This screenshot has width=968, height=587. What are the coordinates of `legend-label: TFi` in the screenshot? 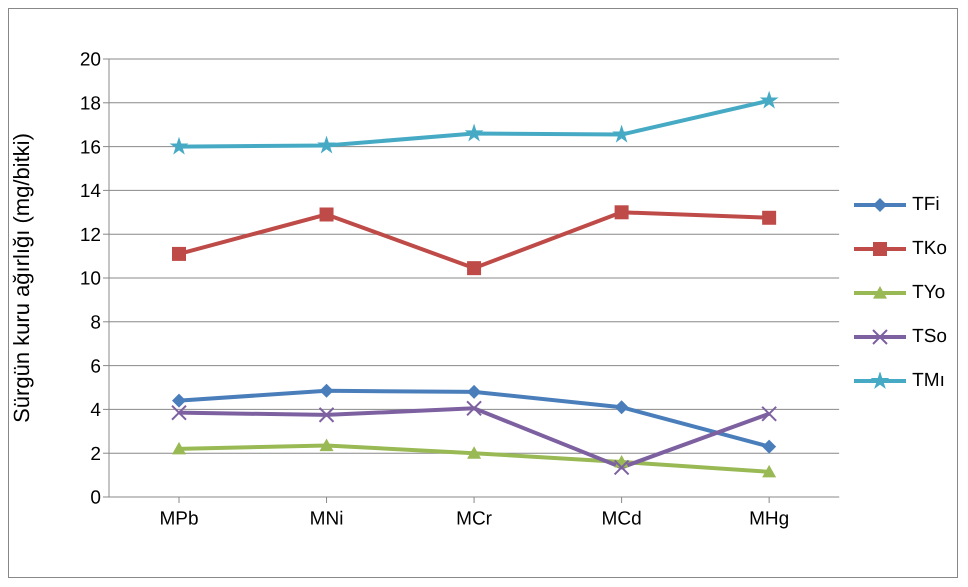 It's located at (926, 205).